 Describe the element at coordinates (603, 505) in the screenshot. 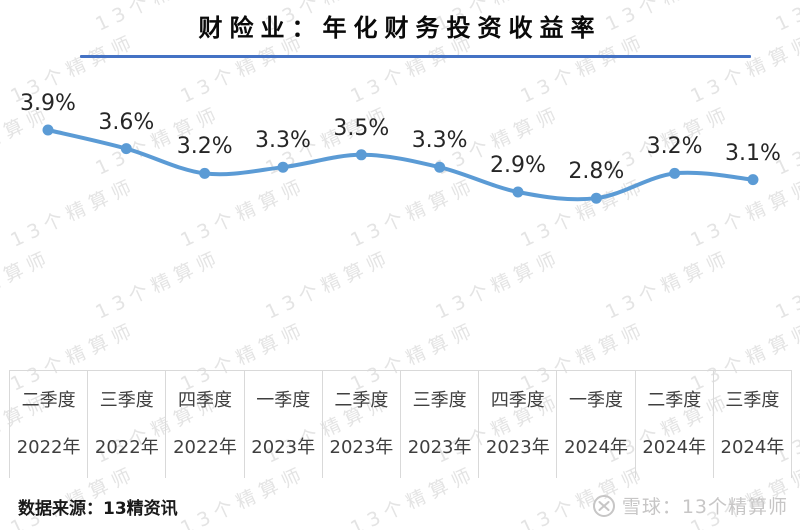

I see `xueqiu-logo-icon` at that location.